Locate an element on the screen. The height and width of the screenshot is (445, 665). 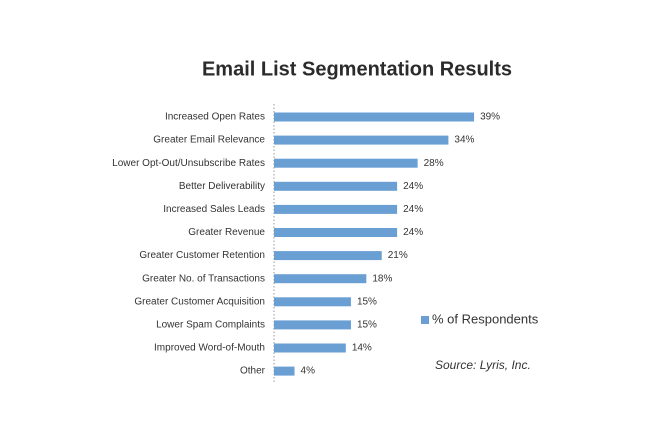
category-label: Lower Spam Complaints is located at coordinates (210, 325).